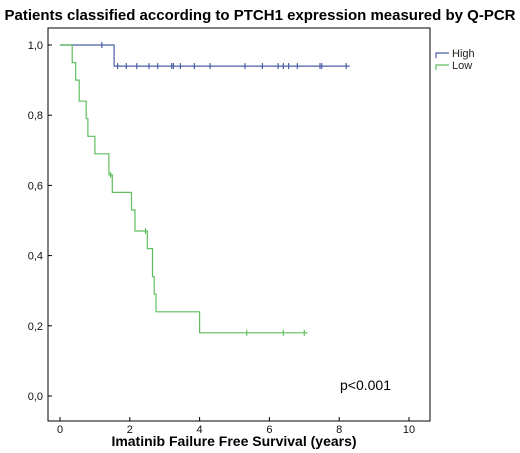 The height and width of the screenshot is (453, 520). Describe the element at coordinates (463, 54) in the screenshot. I see `legend-label-high: High` at that location.